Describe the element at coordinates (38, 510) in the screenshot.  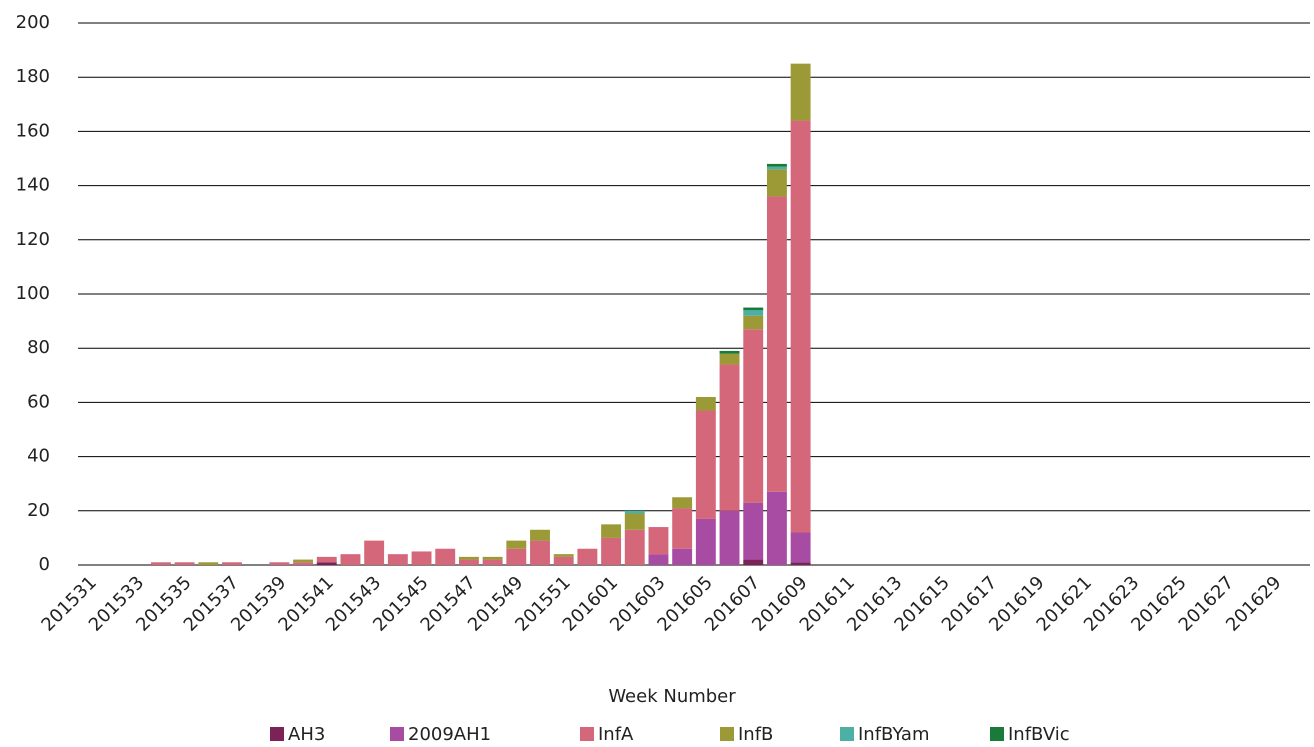
I see `y-tick-label: 20` at that location.